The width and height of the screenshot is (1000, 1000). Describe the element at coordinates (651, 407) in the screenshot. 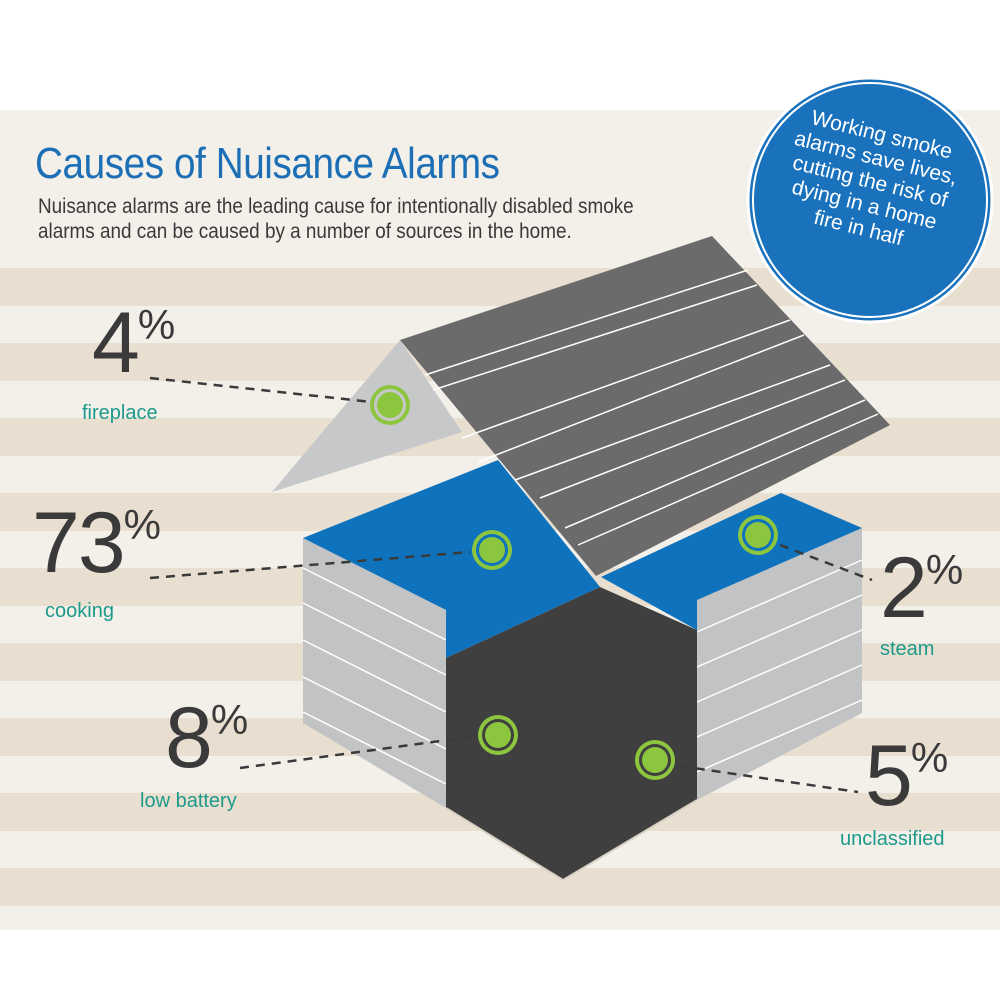

I see `roof-lines` at that location.